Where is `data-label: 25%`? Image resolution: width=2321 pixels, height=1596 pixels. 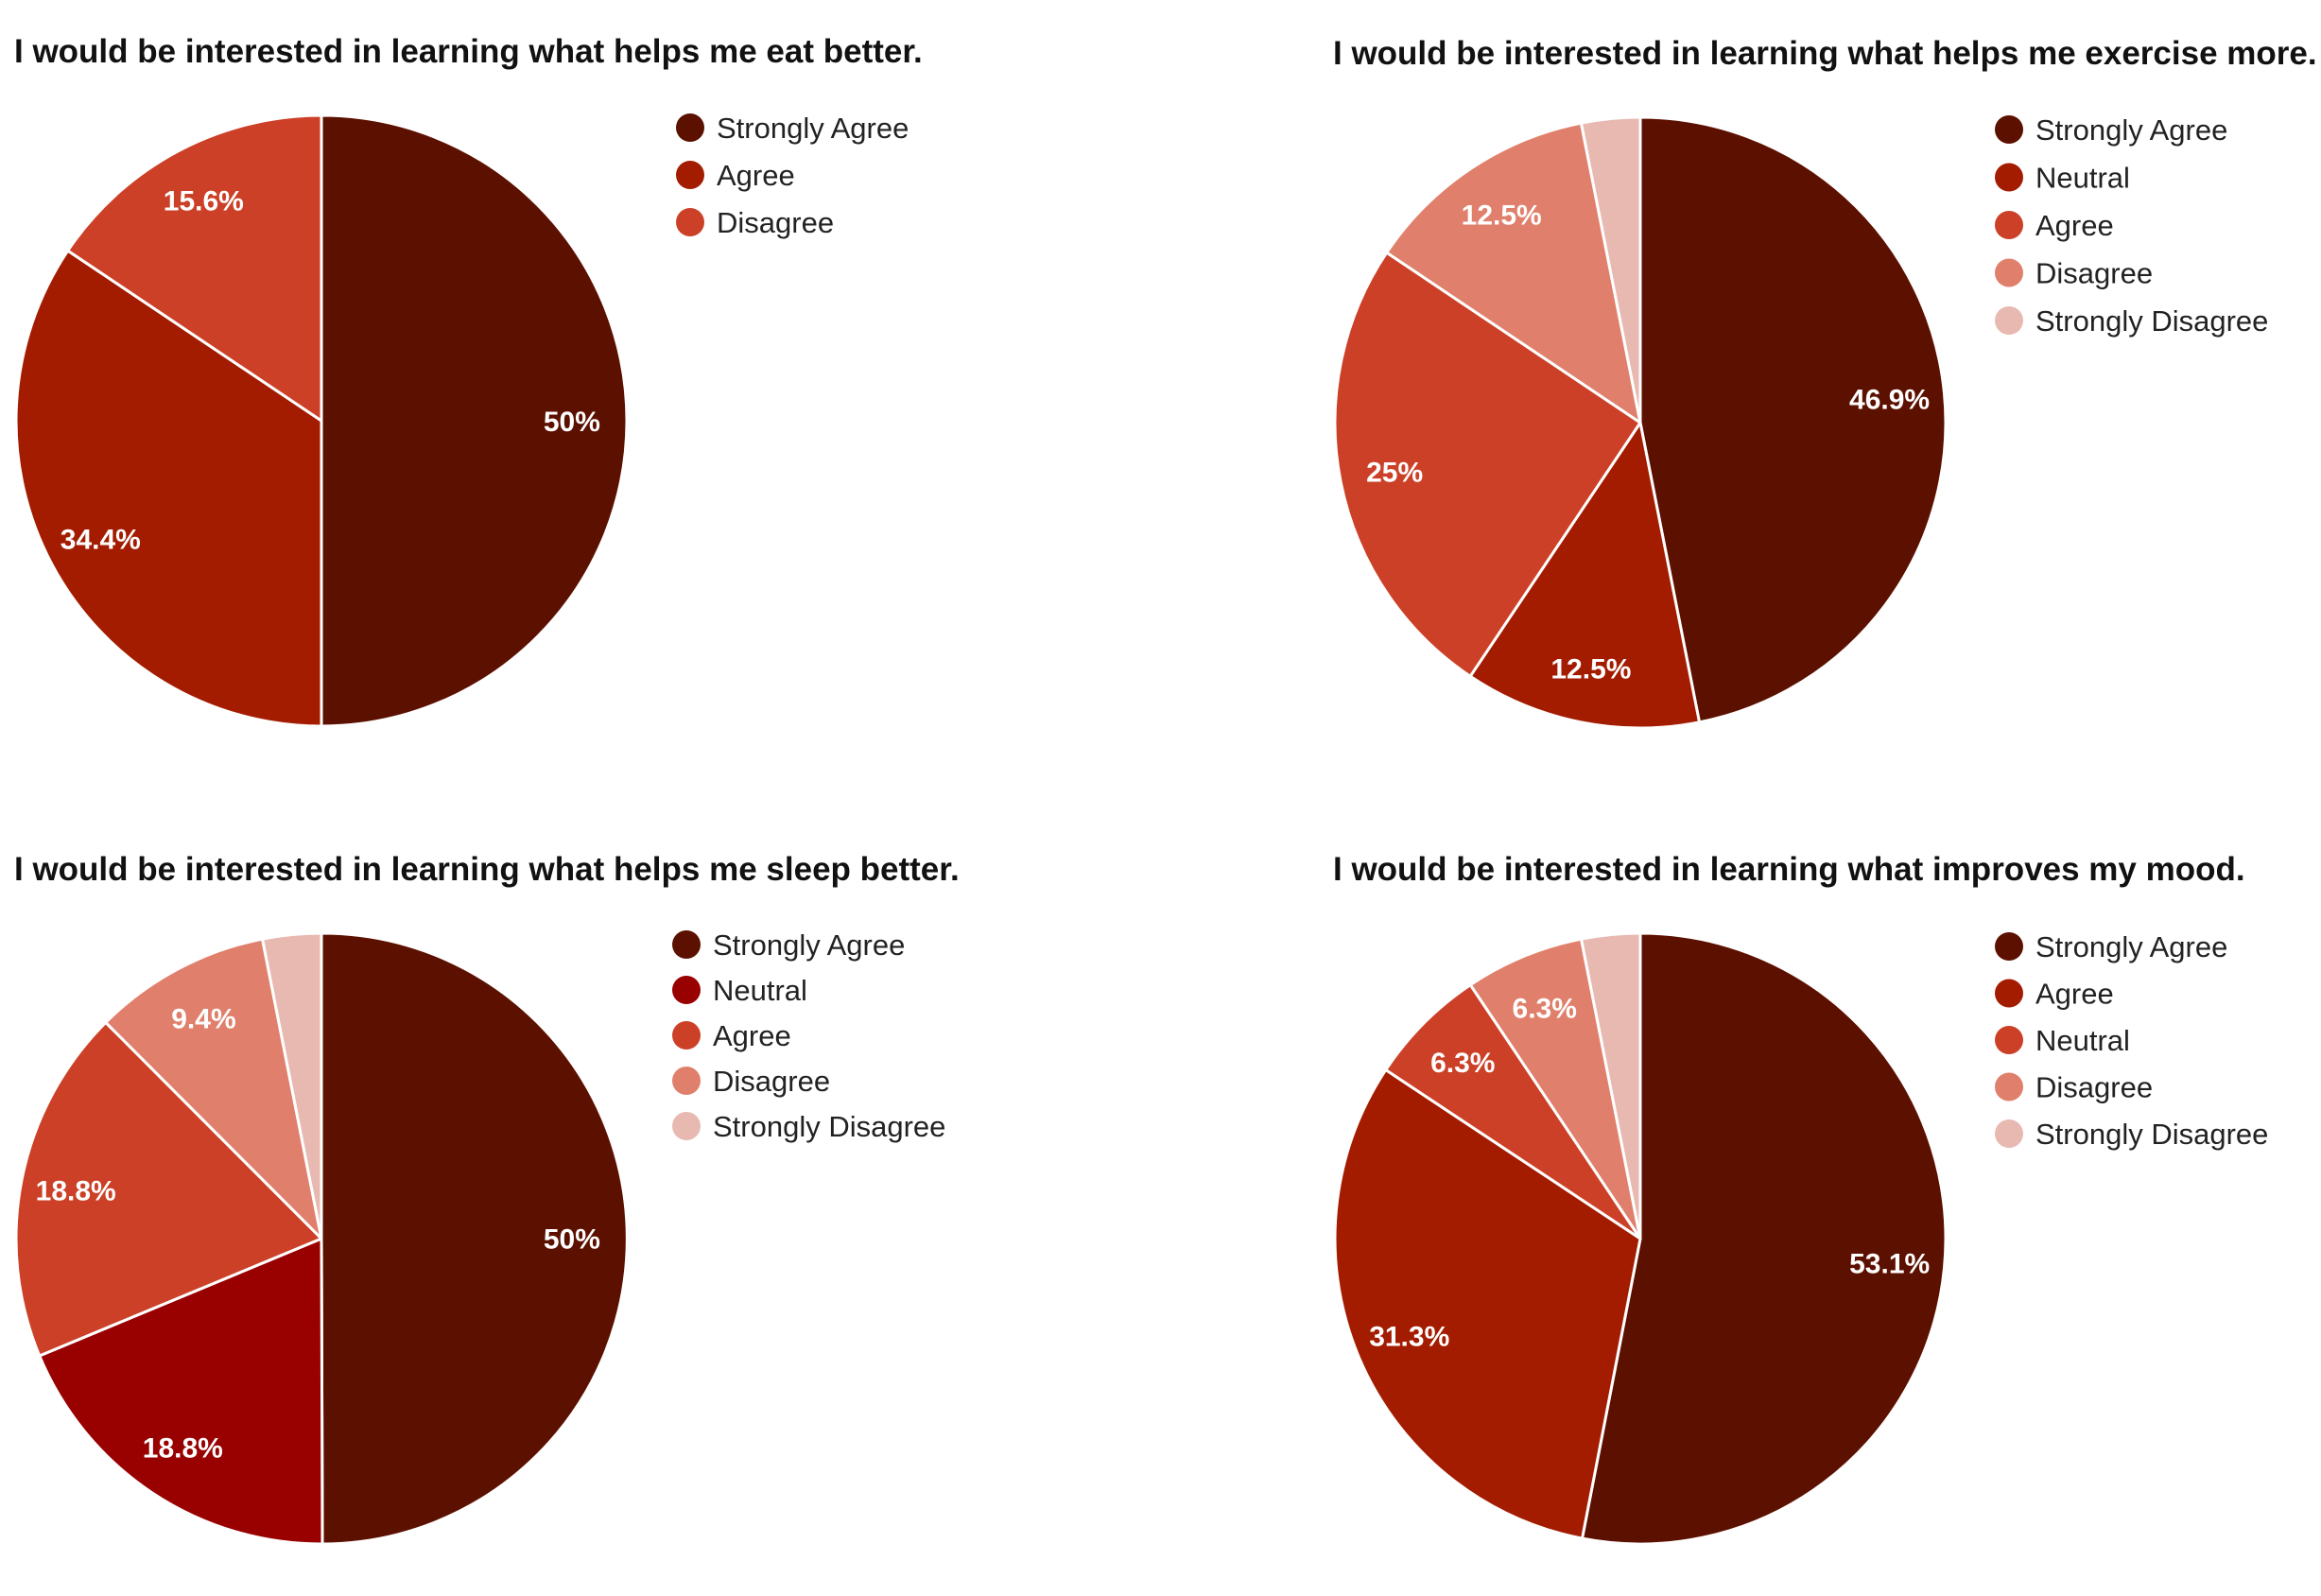 data-label: 25% is located at coordinates (1394, 473).